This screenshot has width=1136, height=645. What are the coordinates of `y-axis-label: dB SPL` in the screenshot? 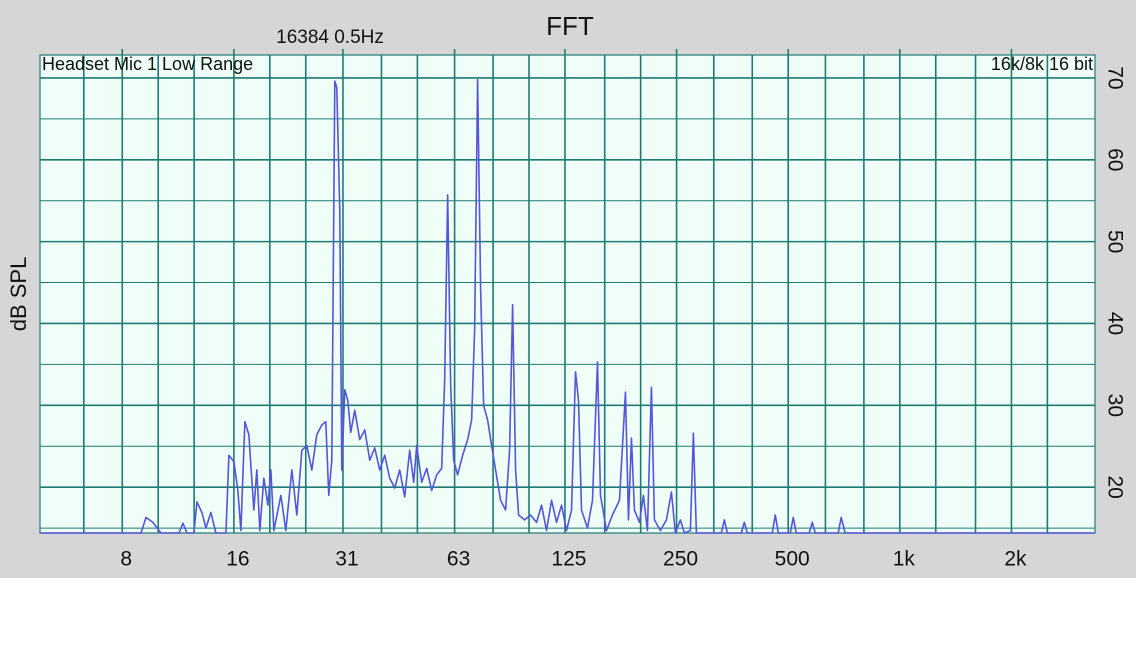 It's located at (18, 294).